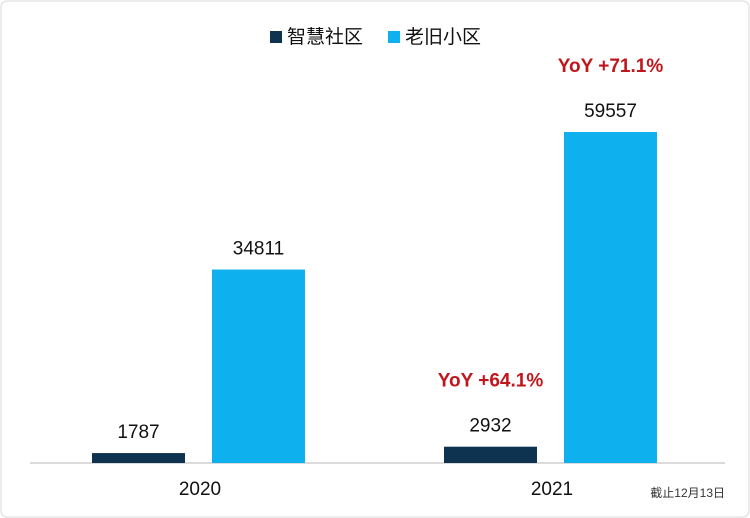 The image size is (750, 518). Describe the element at coordinates (611, 66) in the screenshot. I see `annotation: YoY +71.1%` at that location.